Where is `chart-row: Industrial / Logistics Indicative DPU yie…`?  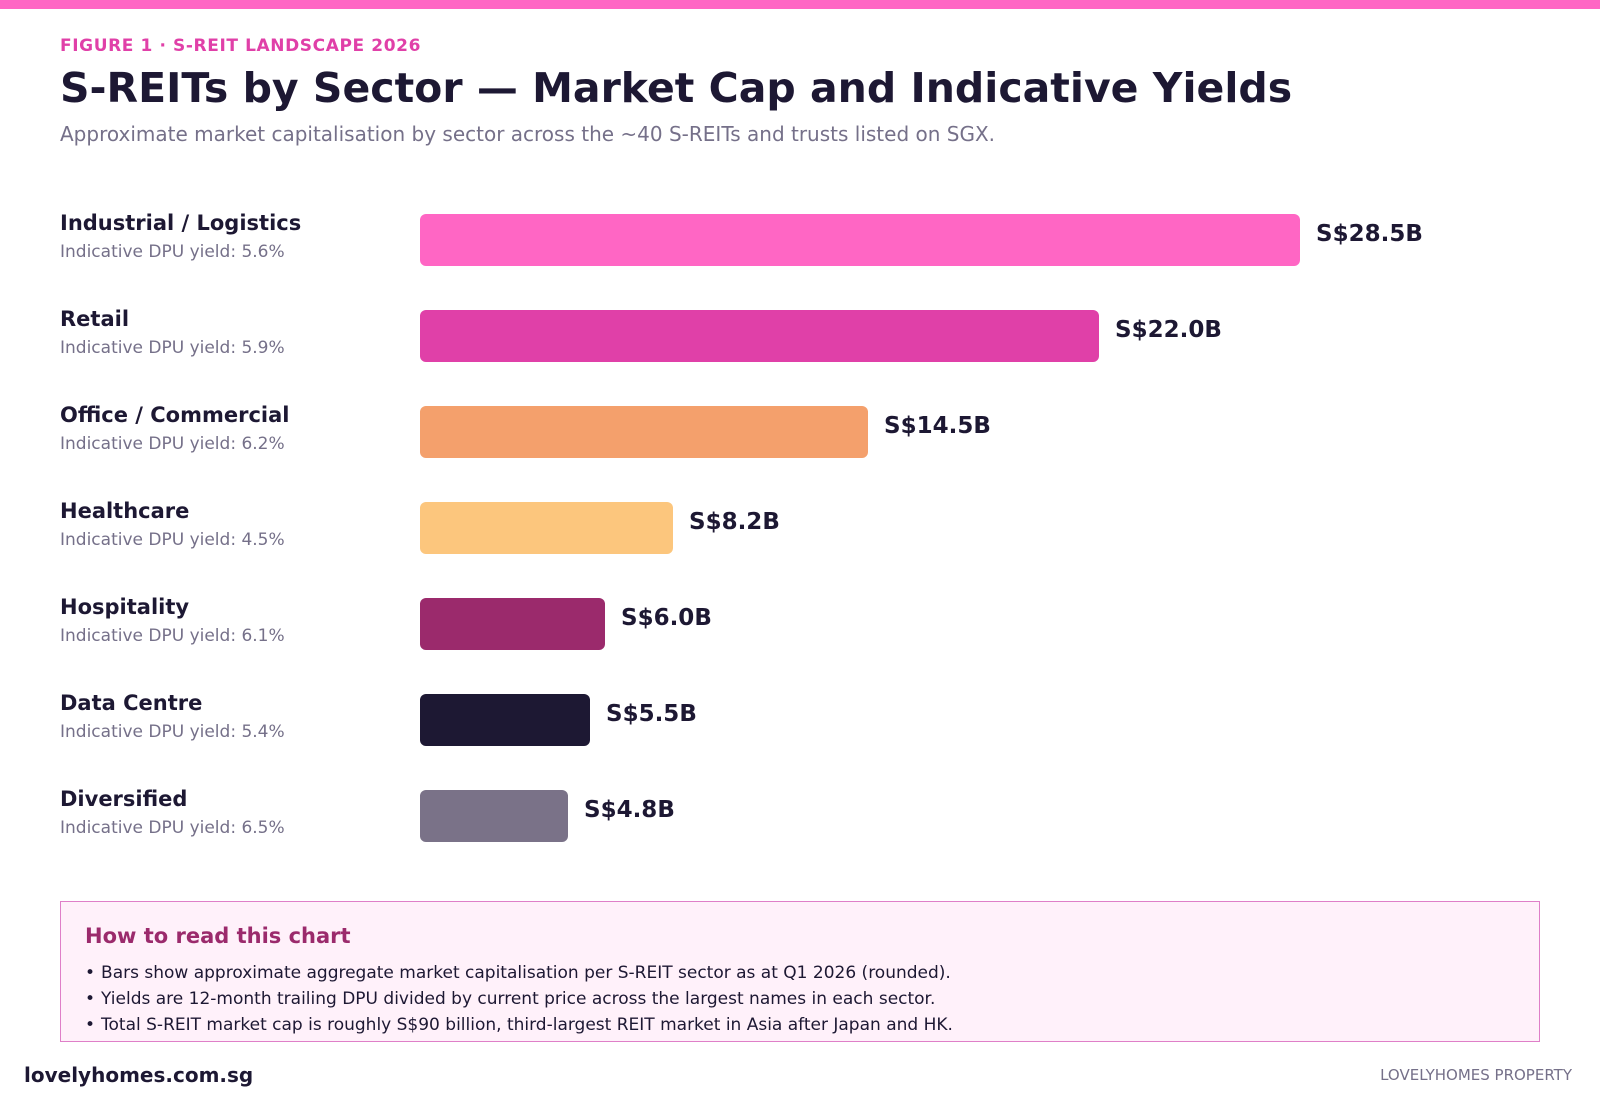
chart-row: Industrial / Logistics Indicative DPU yie… is located at coordinates (800, 238).